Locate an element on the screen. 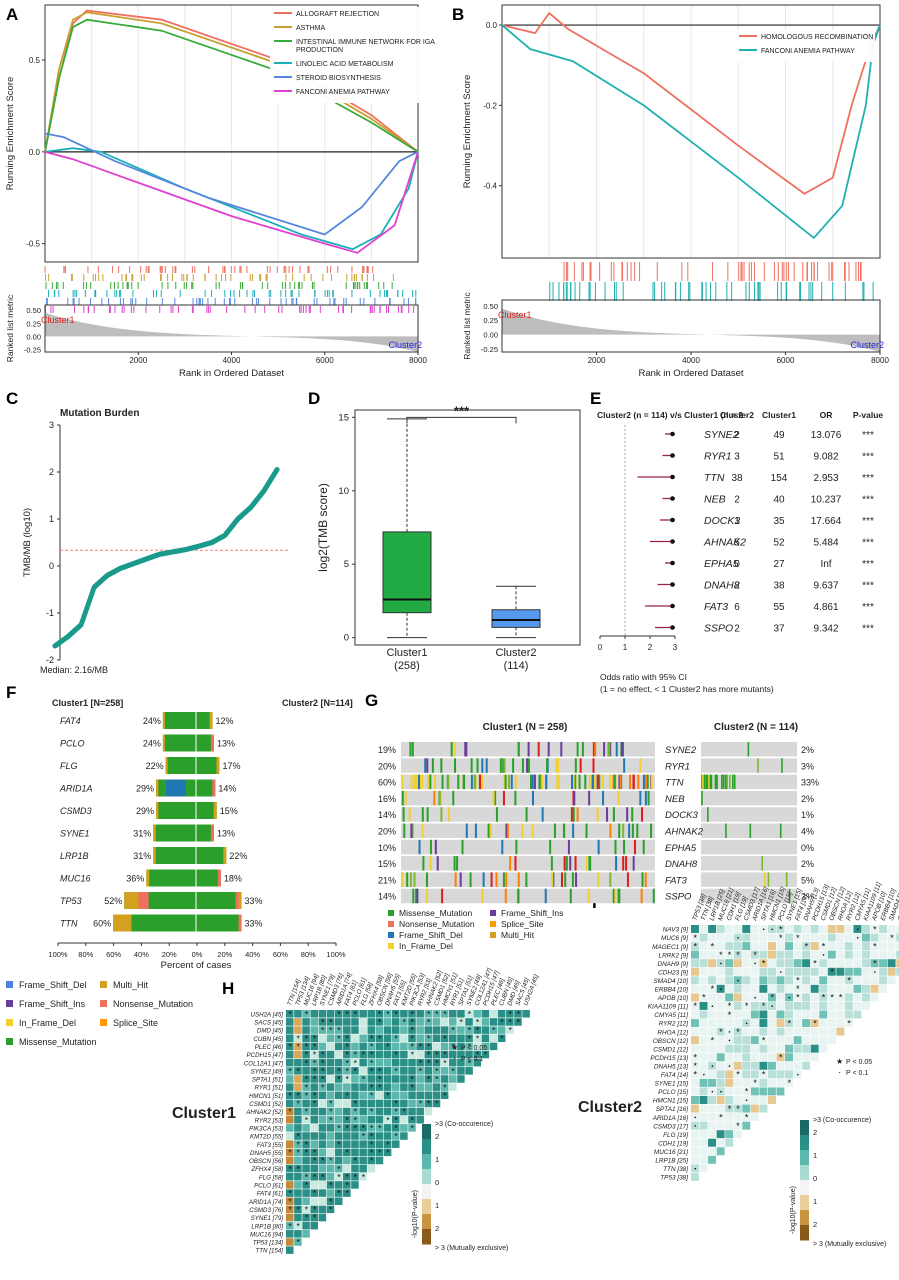  gene-label-neb: NEB is located at coordinates (675, 799).